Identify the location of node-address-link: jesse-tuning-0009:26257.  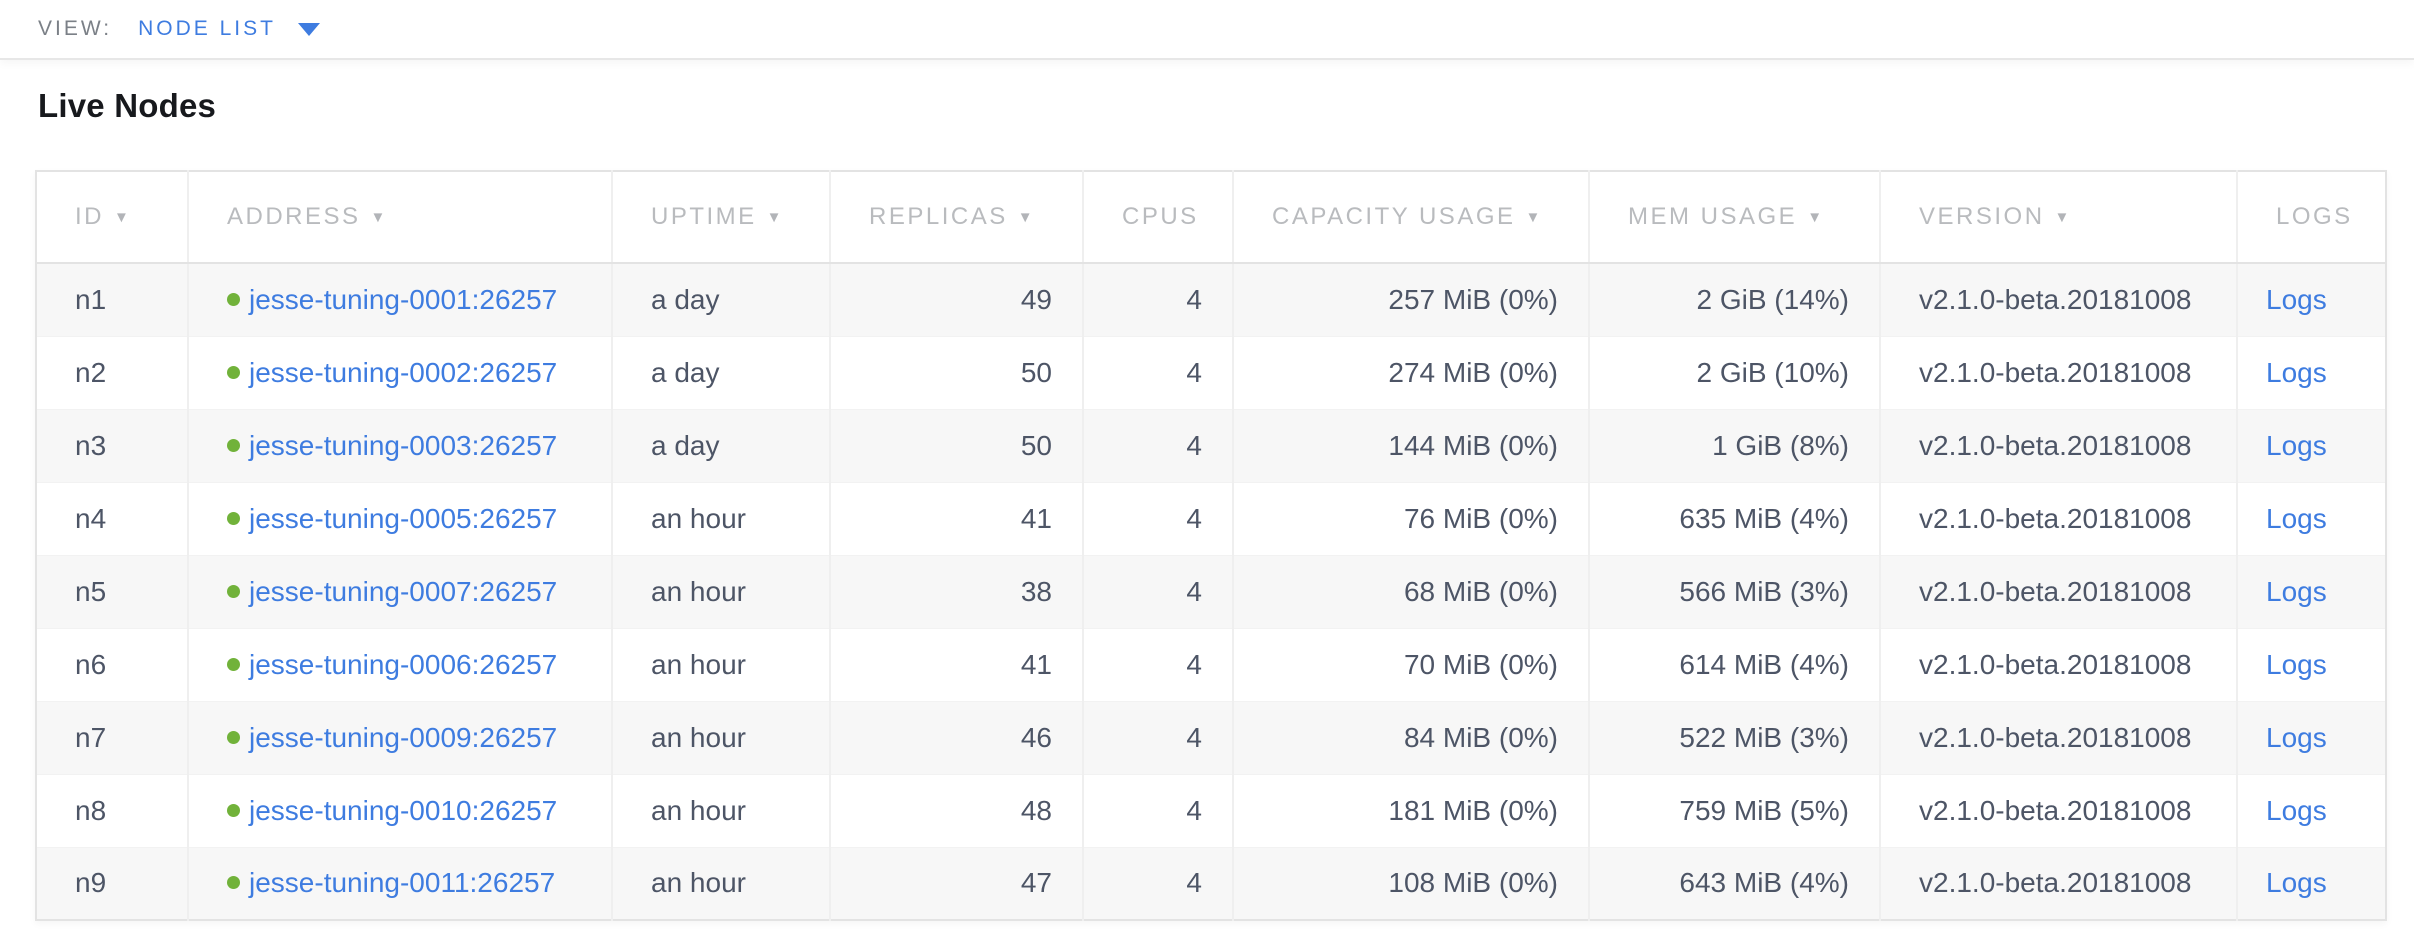
(403, 737).